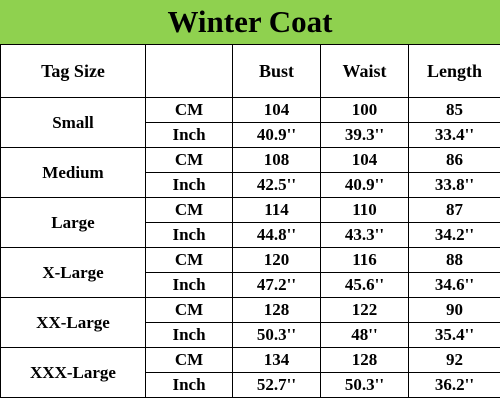  What do you see at coordinates (276, 160) in the screenshot?
I see `measurement: 108` at bounding box center [276, 160].